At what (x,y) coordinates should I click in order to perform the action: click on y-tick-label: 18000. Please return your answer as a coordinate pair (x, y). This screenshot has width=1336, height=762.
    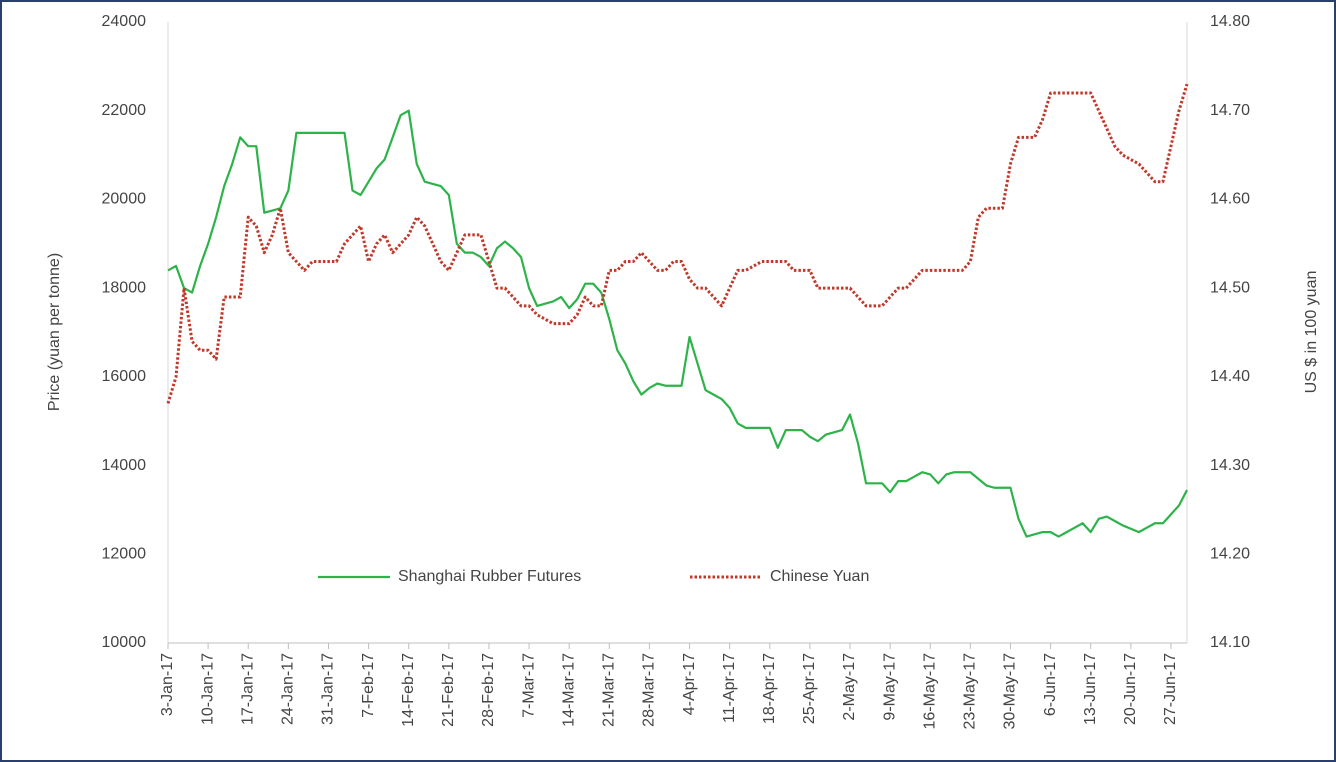
    Looking at the image, I should click on (124, 287).